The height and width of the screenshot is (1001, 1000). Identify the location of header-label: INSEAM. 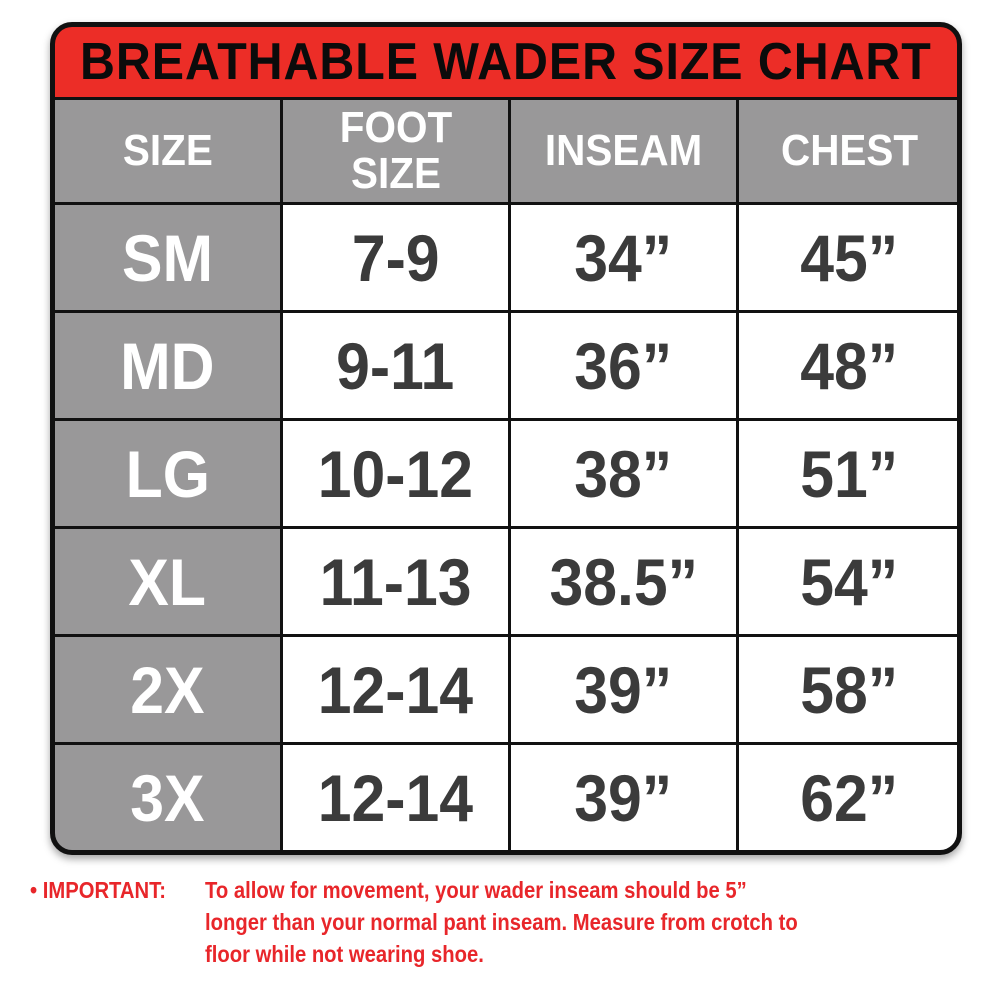
(623, 150).